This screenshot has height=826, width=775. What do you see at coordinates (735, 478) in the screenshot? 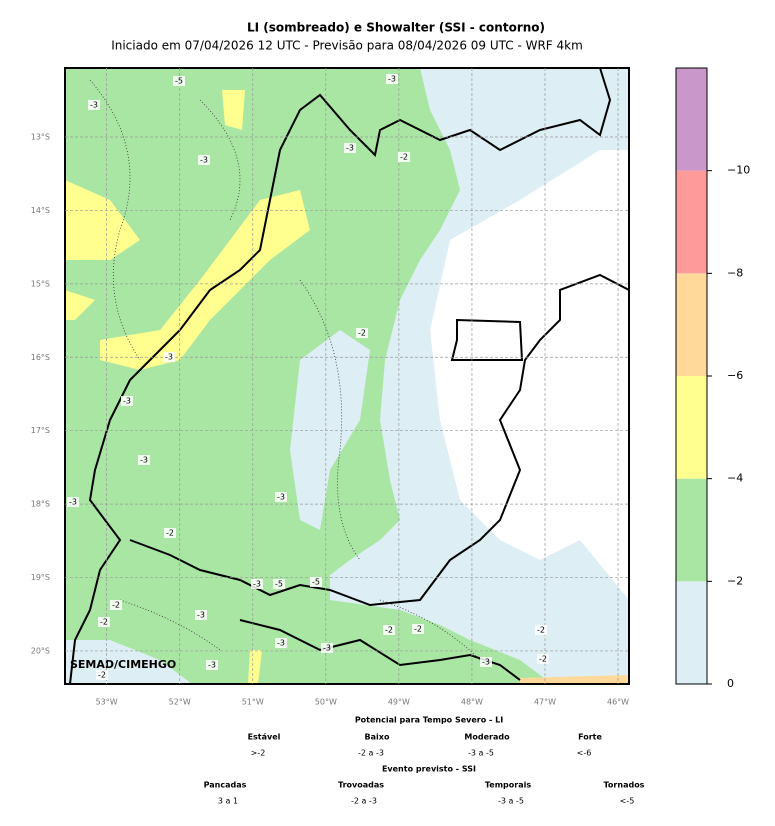
I see `colorbar-tick-label: −4` at bounding box center [735, 478].